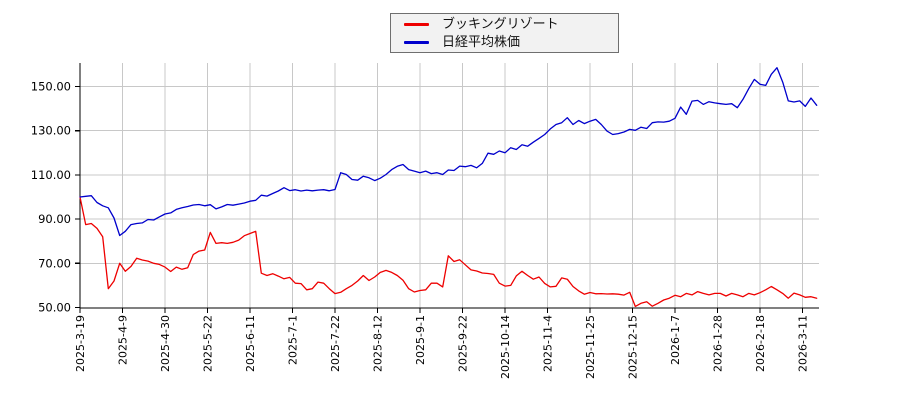 This screenshot has height=400, width=900. Describe the element at coordinates (548, 343) in the screenshot. I see `x-tick-label: 2025-11-4` at that location.